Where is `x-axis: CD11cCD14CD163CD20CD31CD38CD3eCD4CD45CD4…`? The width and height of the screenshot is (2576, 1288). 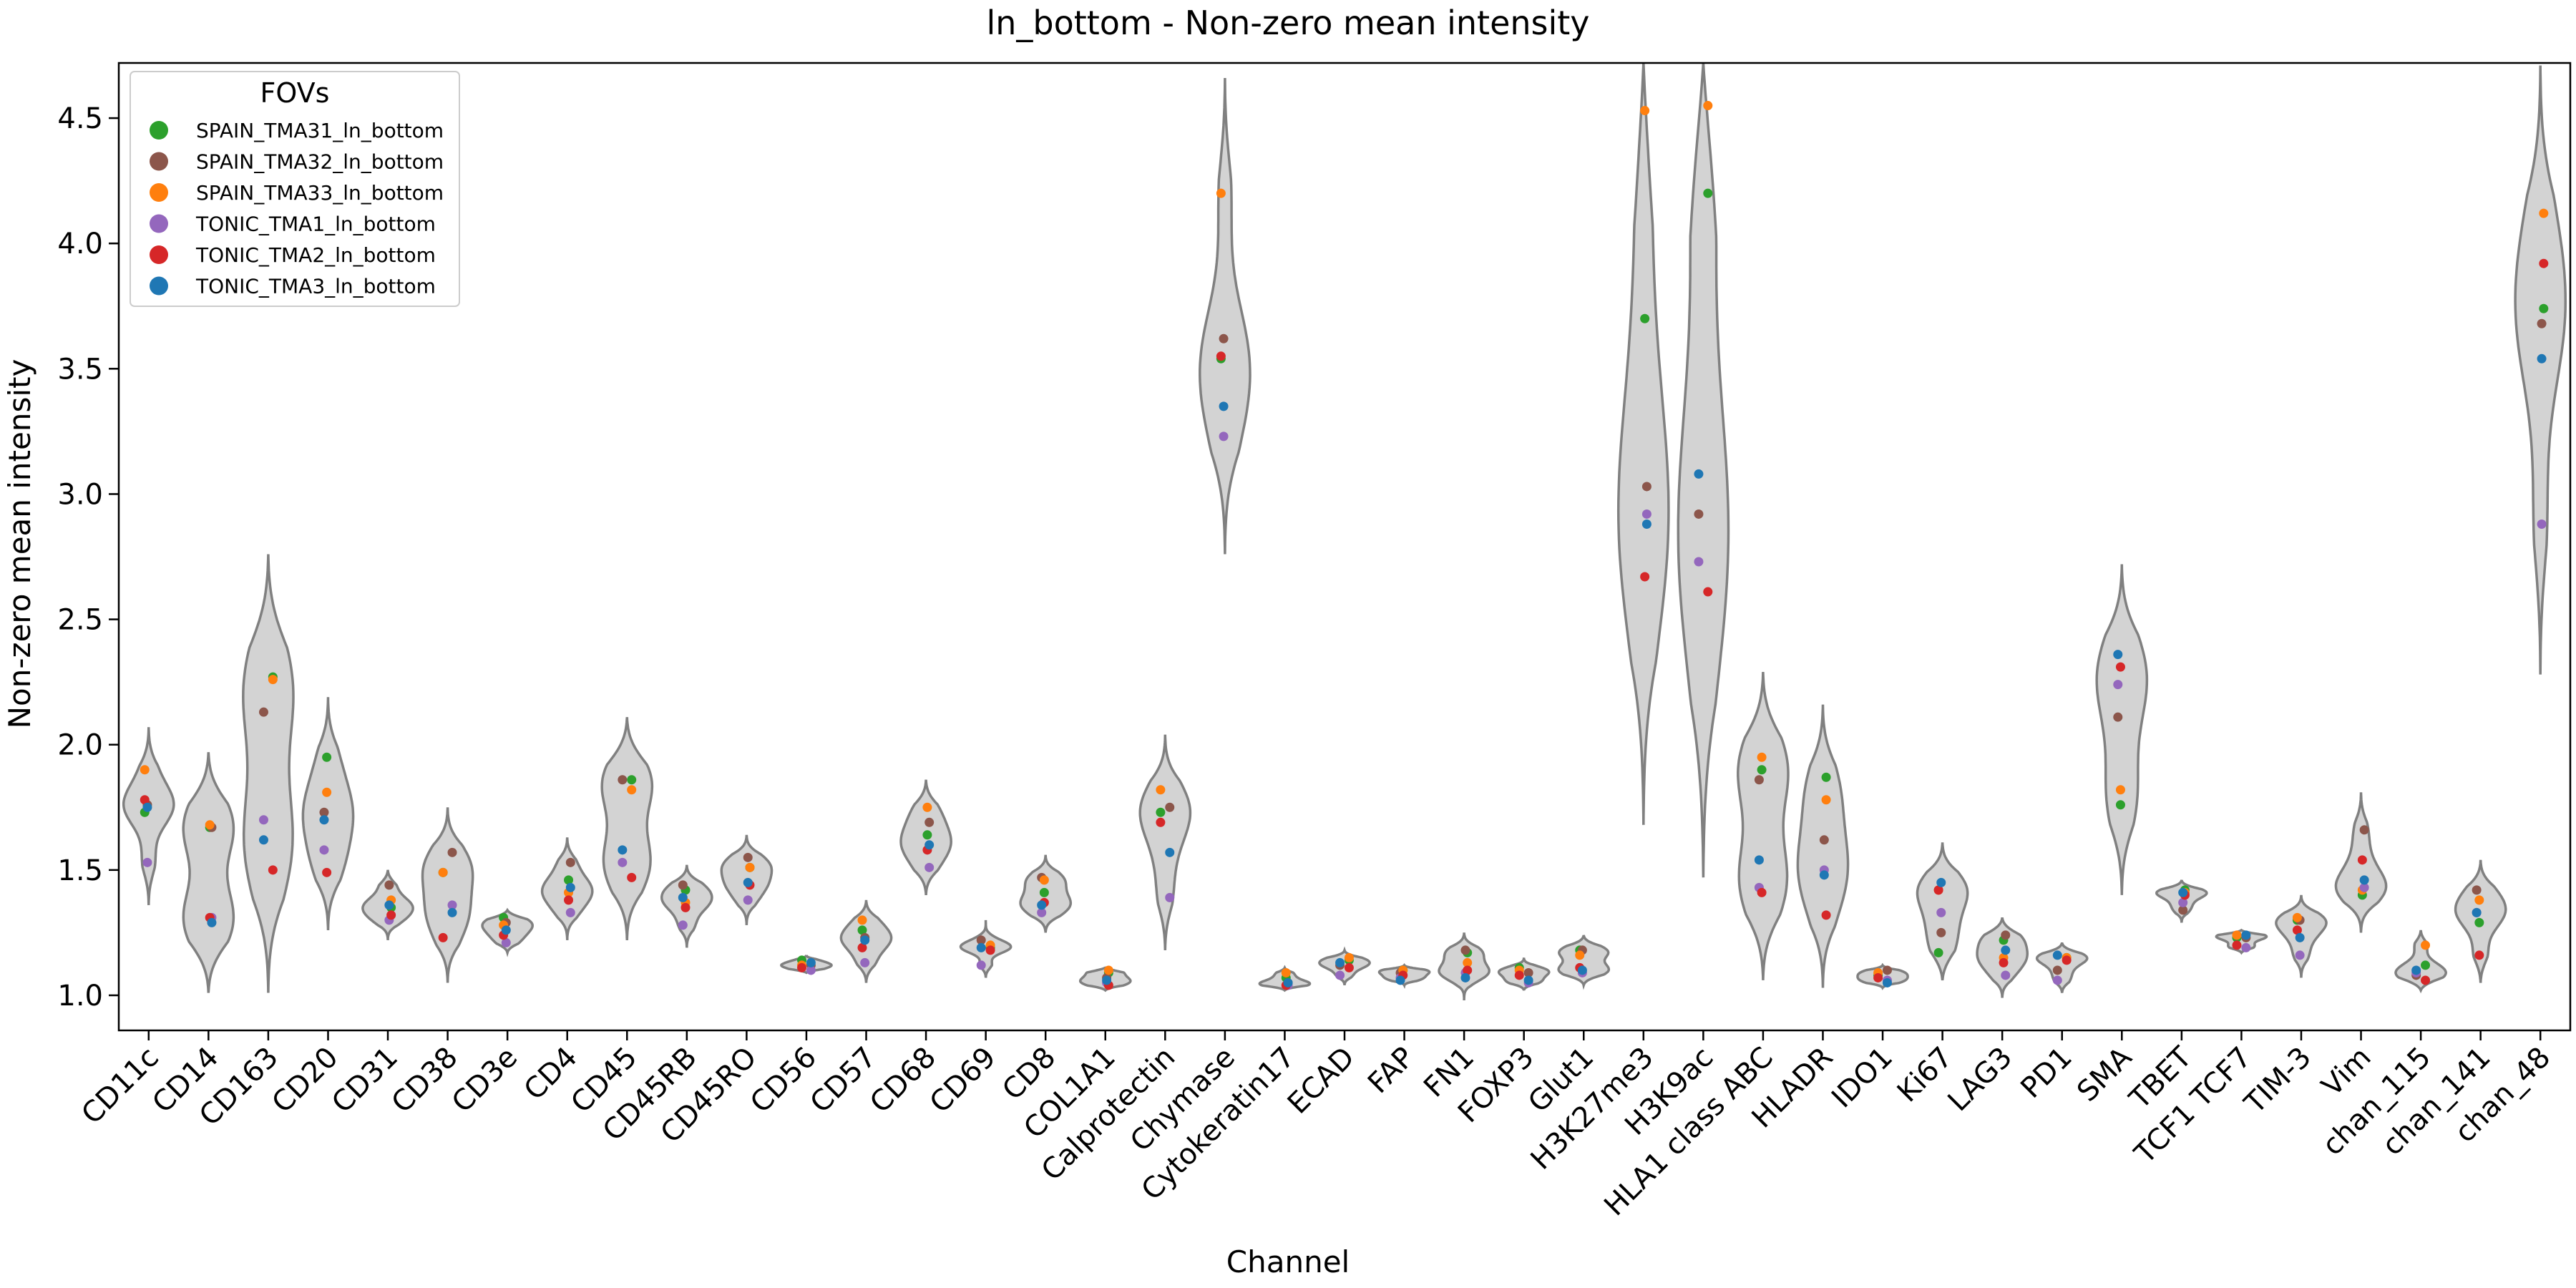
x-axis: CD11cCD14CD163CD20CD31CD38CD3eCD4CD45CD4… is located at coordinates (1316, 1126).